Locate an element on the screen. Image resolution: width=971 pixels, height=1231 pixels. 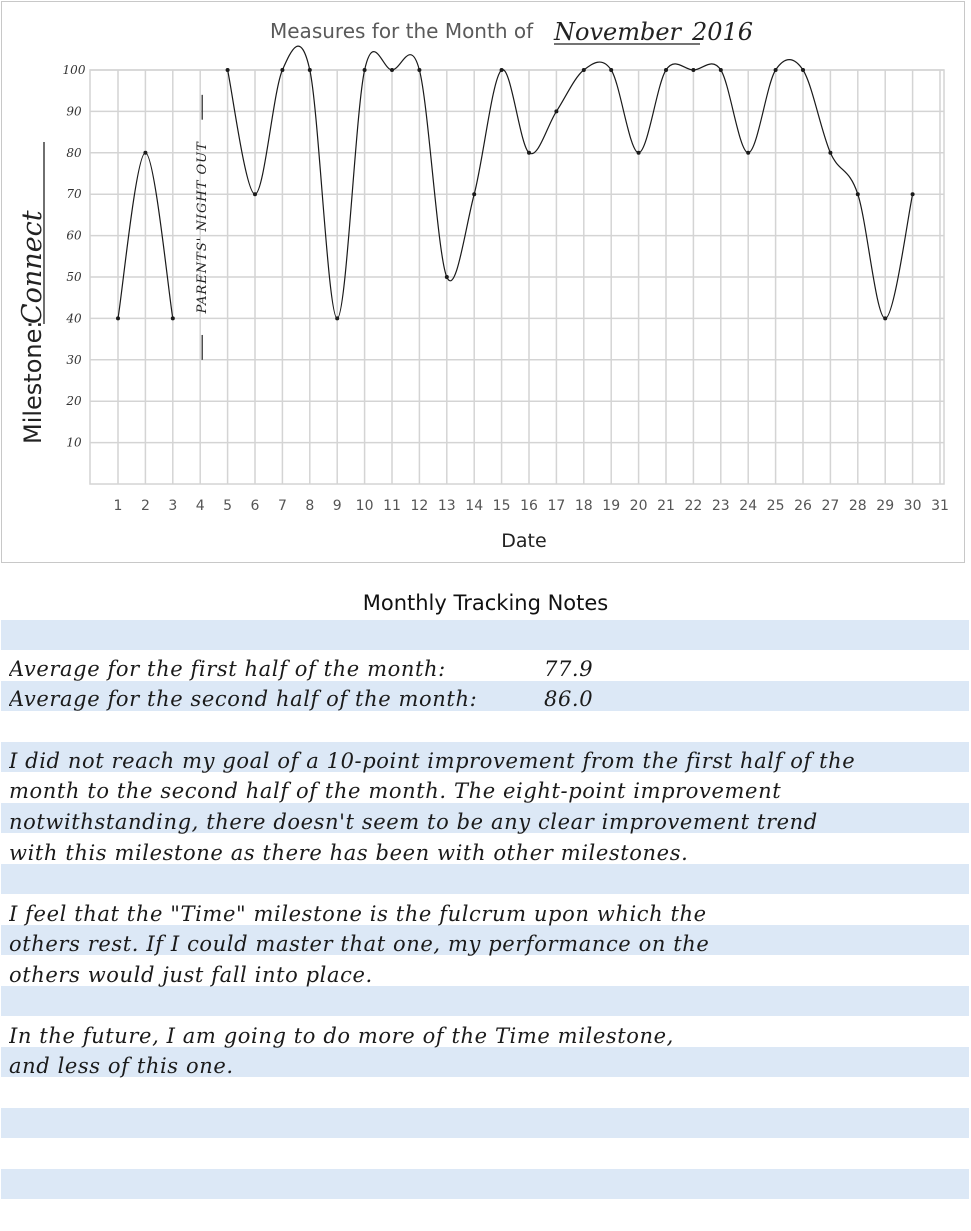
x-tick-label: 13 is located at coordinates (447, 506).